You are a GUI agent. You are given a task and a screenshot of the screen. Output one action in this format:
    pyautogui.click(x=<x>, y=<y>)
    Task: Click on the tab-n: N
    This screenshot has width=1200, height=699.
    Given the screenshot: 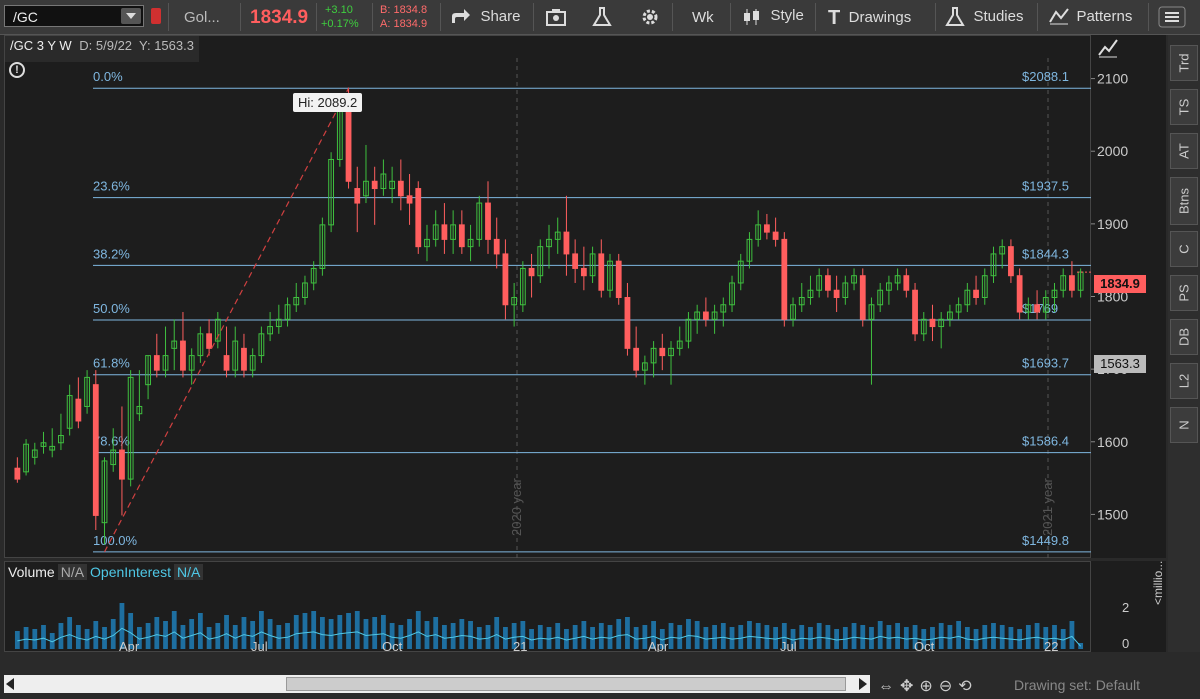 What is the action you would take?
    pyautogui.click(x=1184, y=425)
    